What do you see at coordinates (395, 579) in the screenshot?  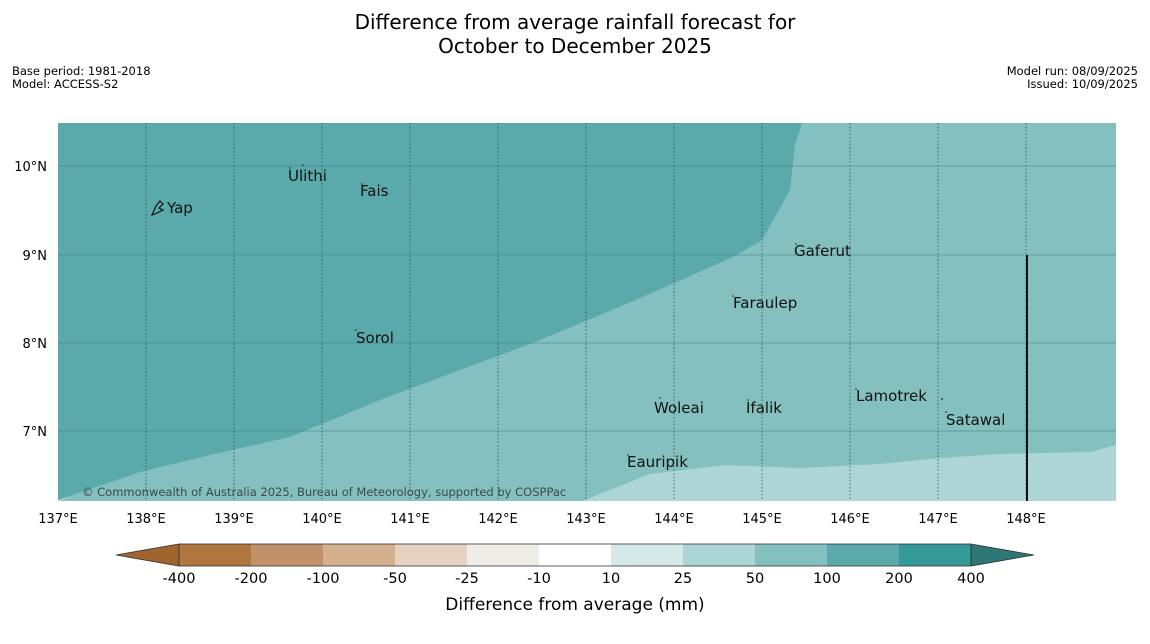 I see `colorbar-tick: -50` at bounding box center [395, 579].